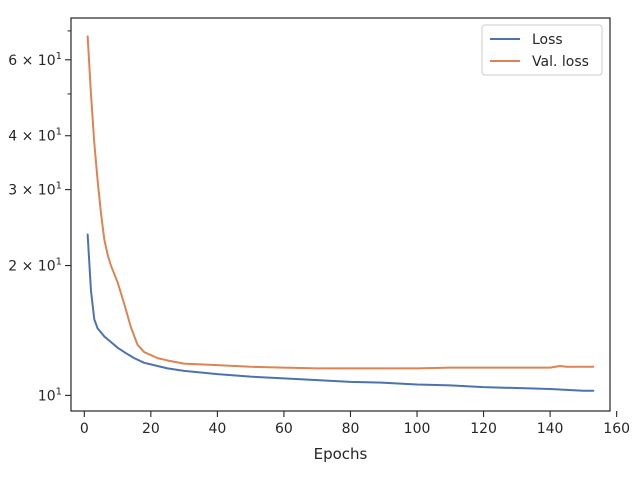 Image resolution: width=640 pixels, height=480 pixels. What do you see at coordinates (560, 62) in the screenshot?
I see `legend-label: Val. loss` at bounding box center [560, 62].